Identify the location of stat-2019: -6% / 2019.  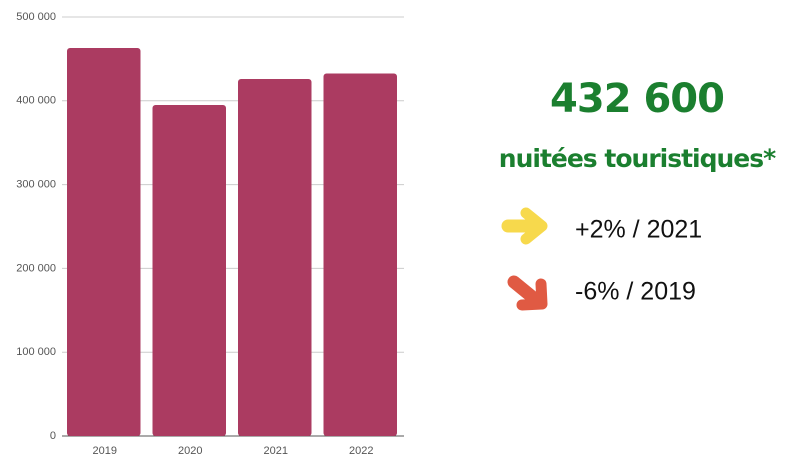
(635, 292).